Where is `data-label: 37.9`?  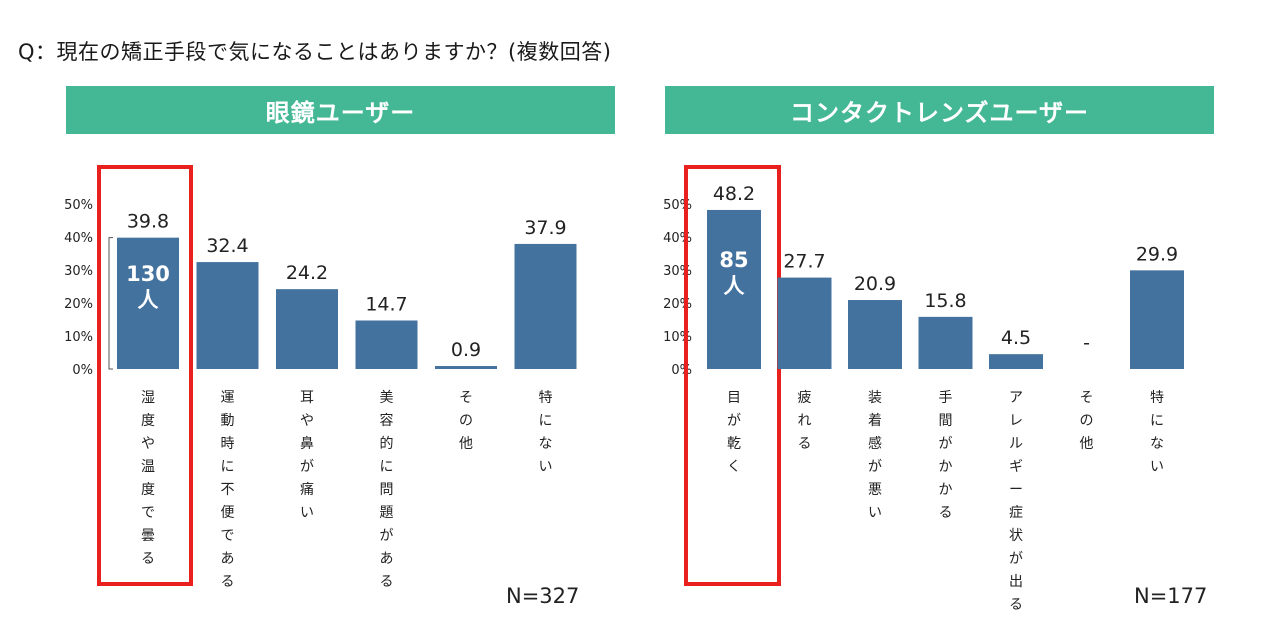
data-label: 37.9 is located at coordinates (545, 228).